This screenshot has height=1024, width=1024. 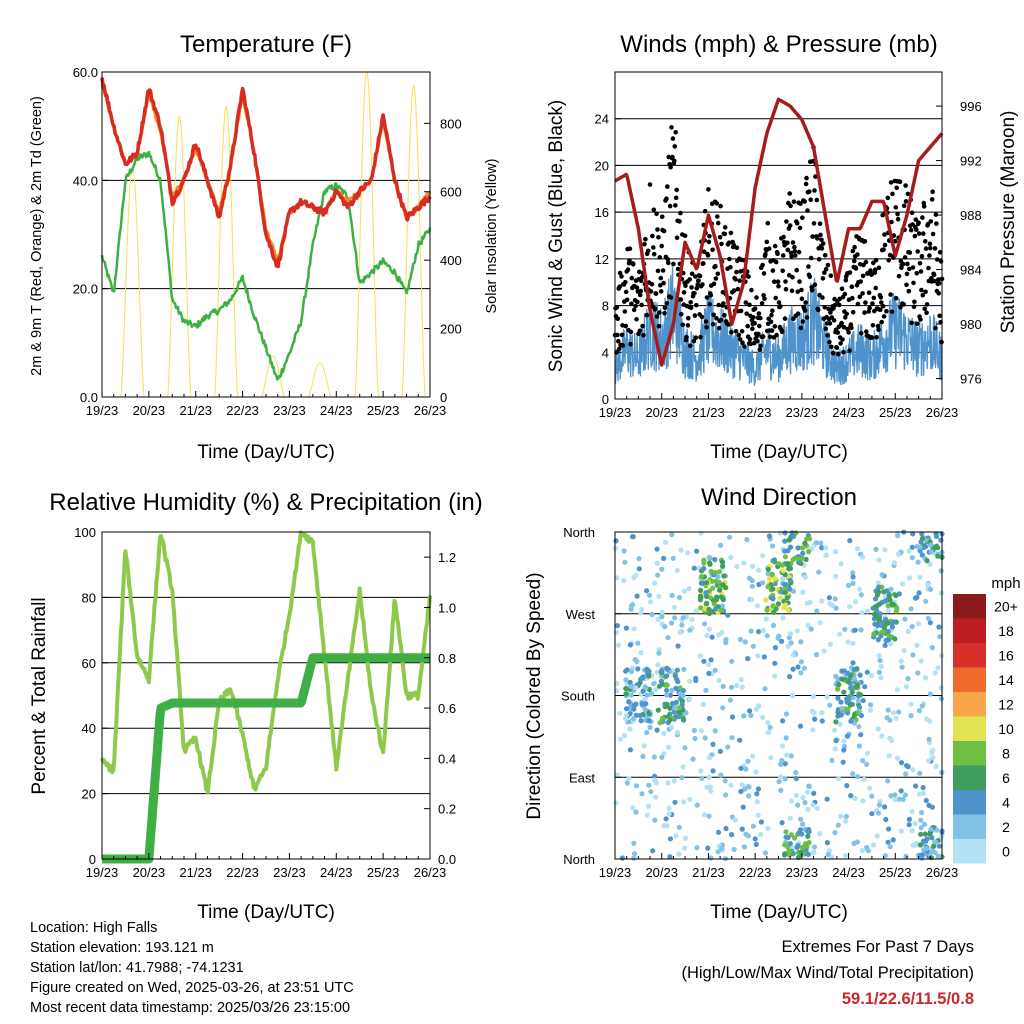 I want to click on temp-x-tick-label: 20/23, so click(x=149, y=410).